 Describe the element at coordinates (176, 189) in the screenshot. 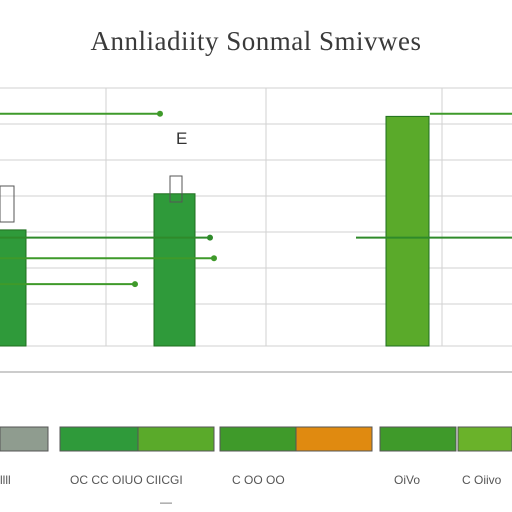

I see `glyph-cluster-mid` at that location.